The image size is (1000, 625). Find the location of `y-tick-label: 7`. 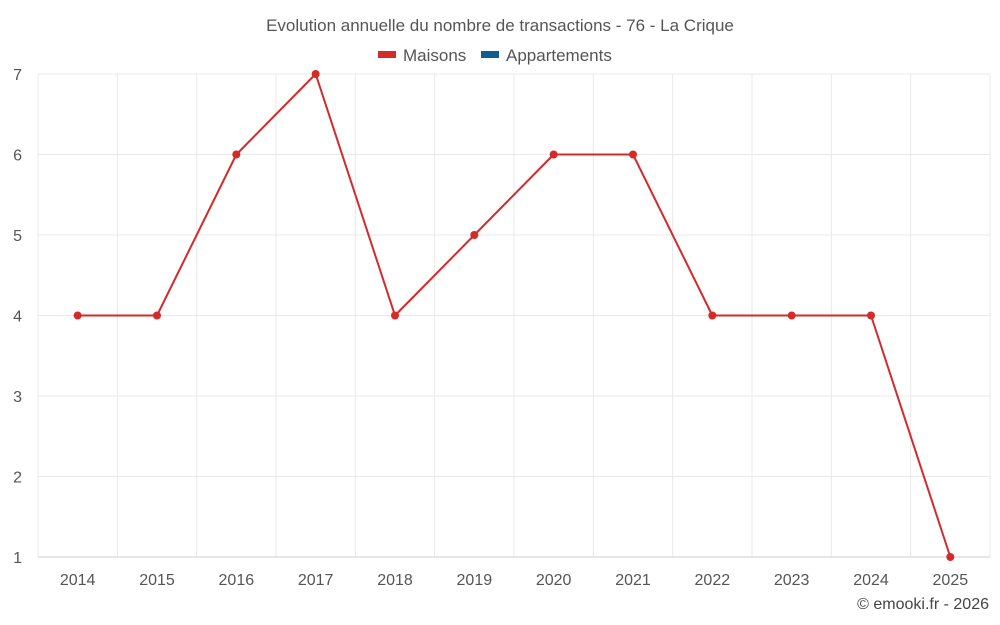

y-tick-label: 7 is located at coordinates (17, 75).